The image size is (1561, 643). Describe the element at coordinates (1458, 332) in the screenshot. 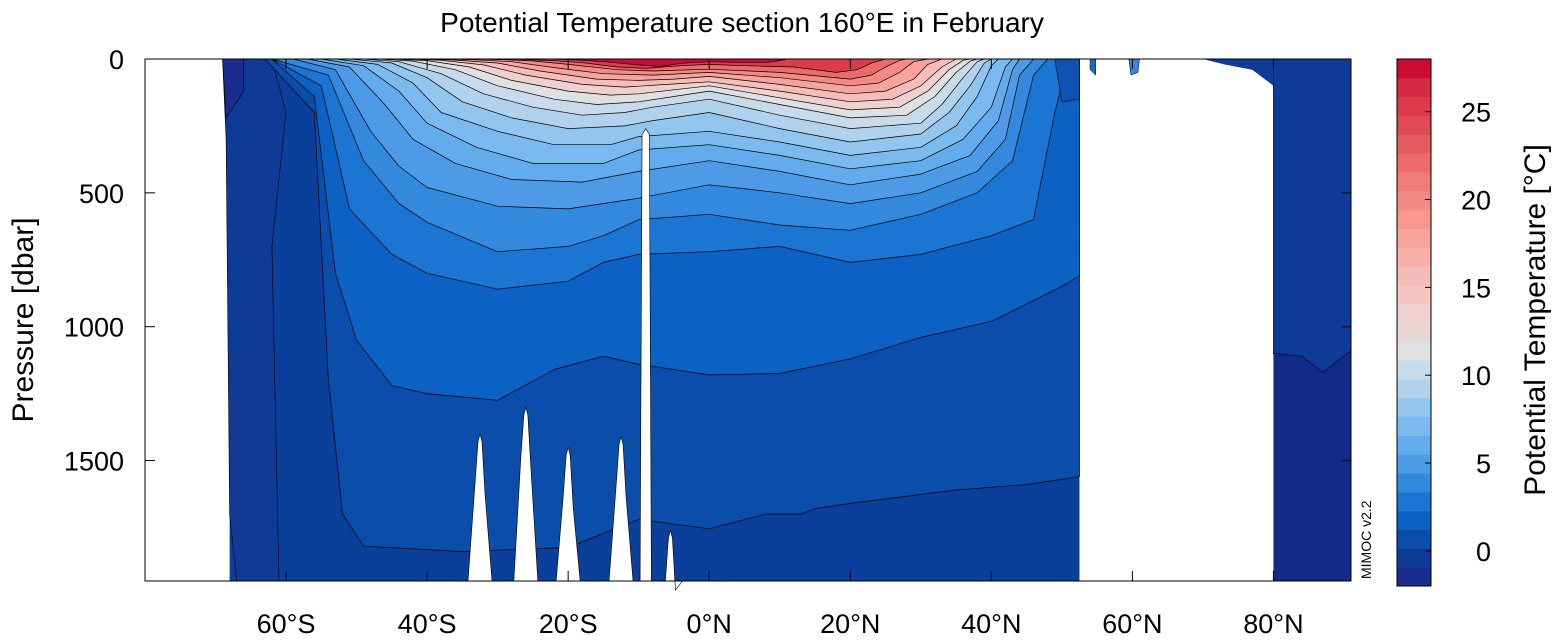

I see `colorbar-axis: 0 5 10 15 20 25` at that location.